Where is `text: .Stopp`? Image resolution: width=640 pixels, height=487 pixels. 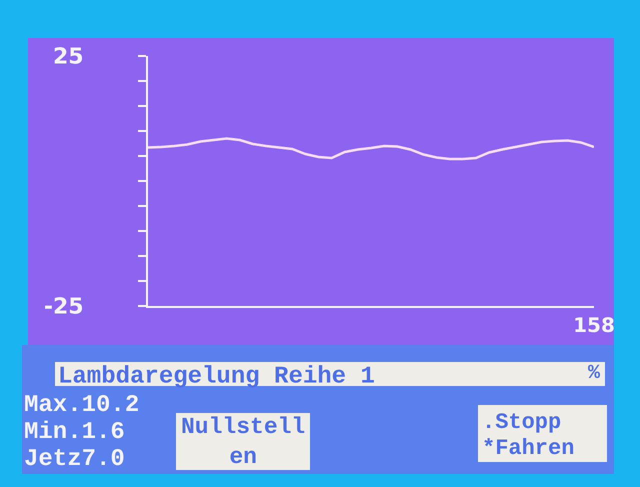
text: .Stopp is located at coordinates (522, 422).